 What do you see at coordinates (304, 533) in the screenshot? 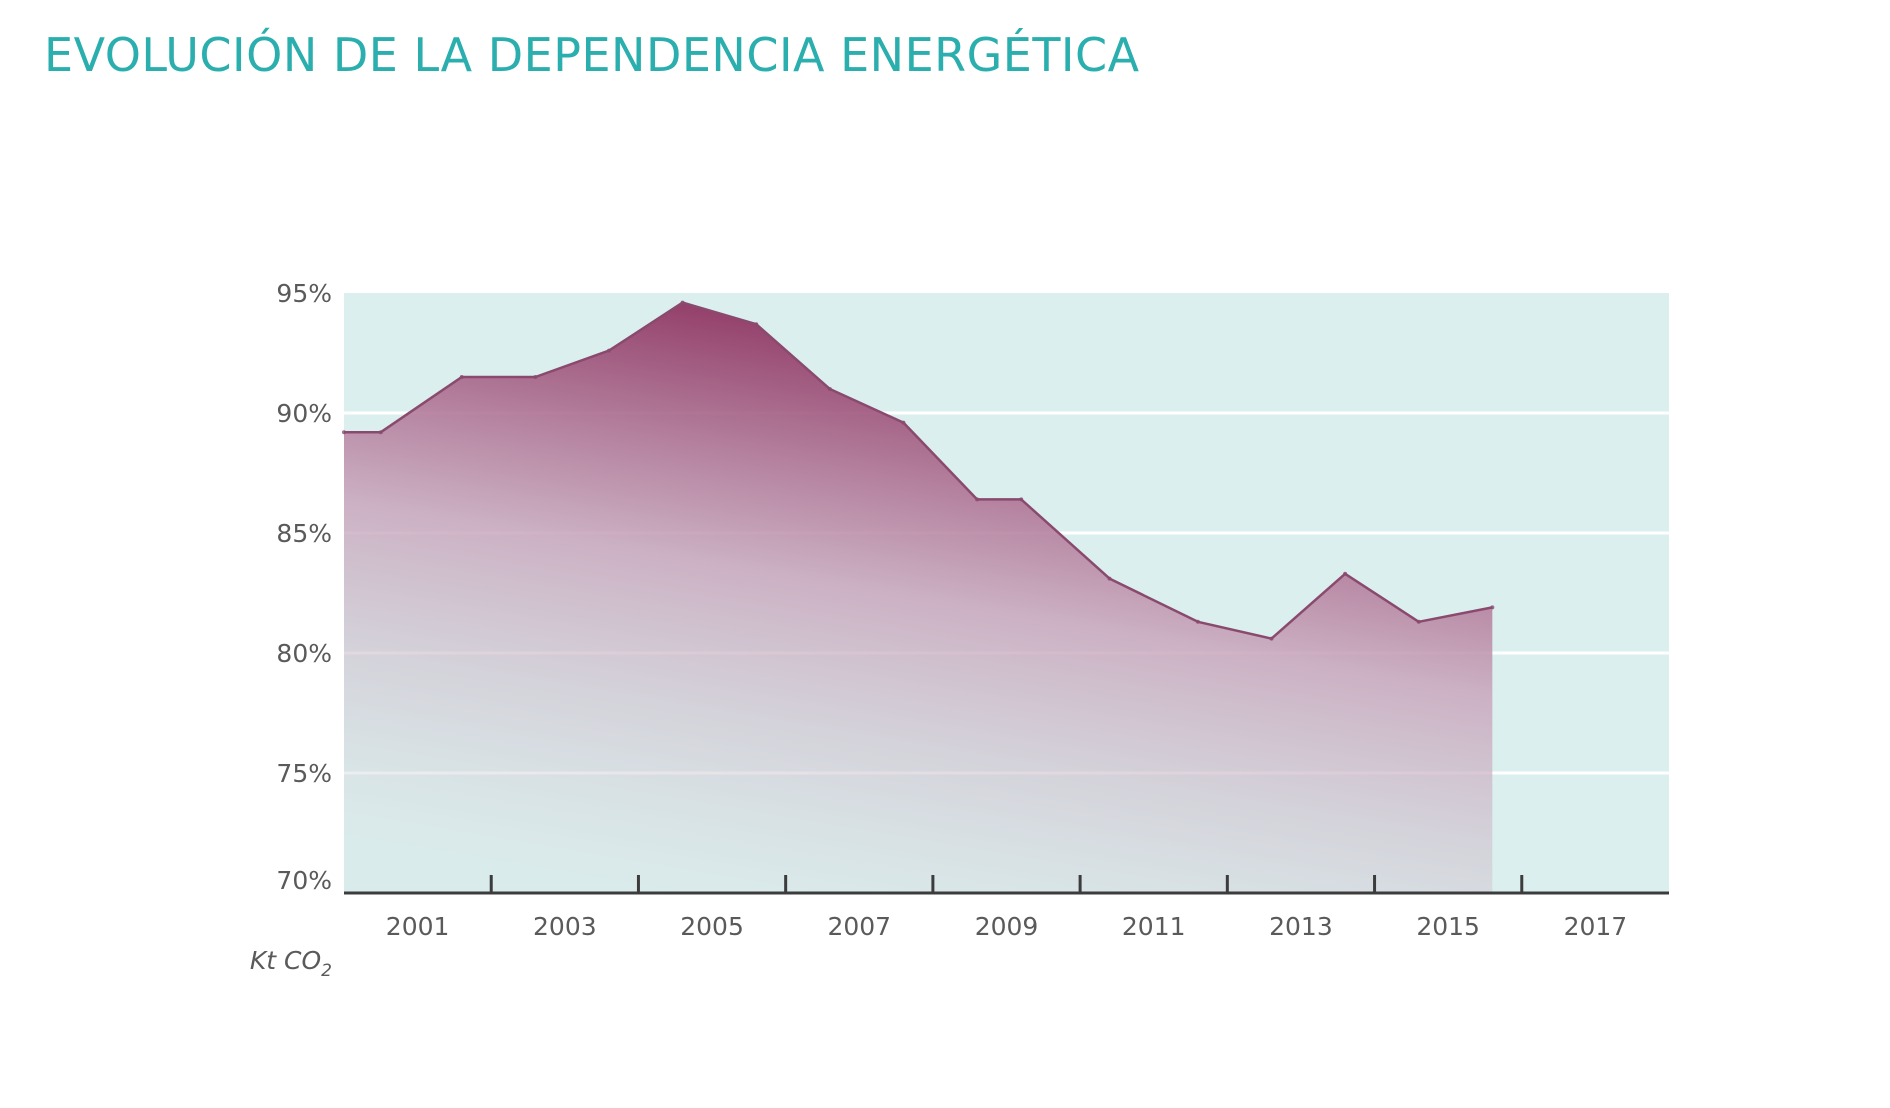
I see `y-tick-label-85: 85%` at bounding box center [304, 533].